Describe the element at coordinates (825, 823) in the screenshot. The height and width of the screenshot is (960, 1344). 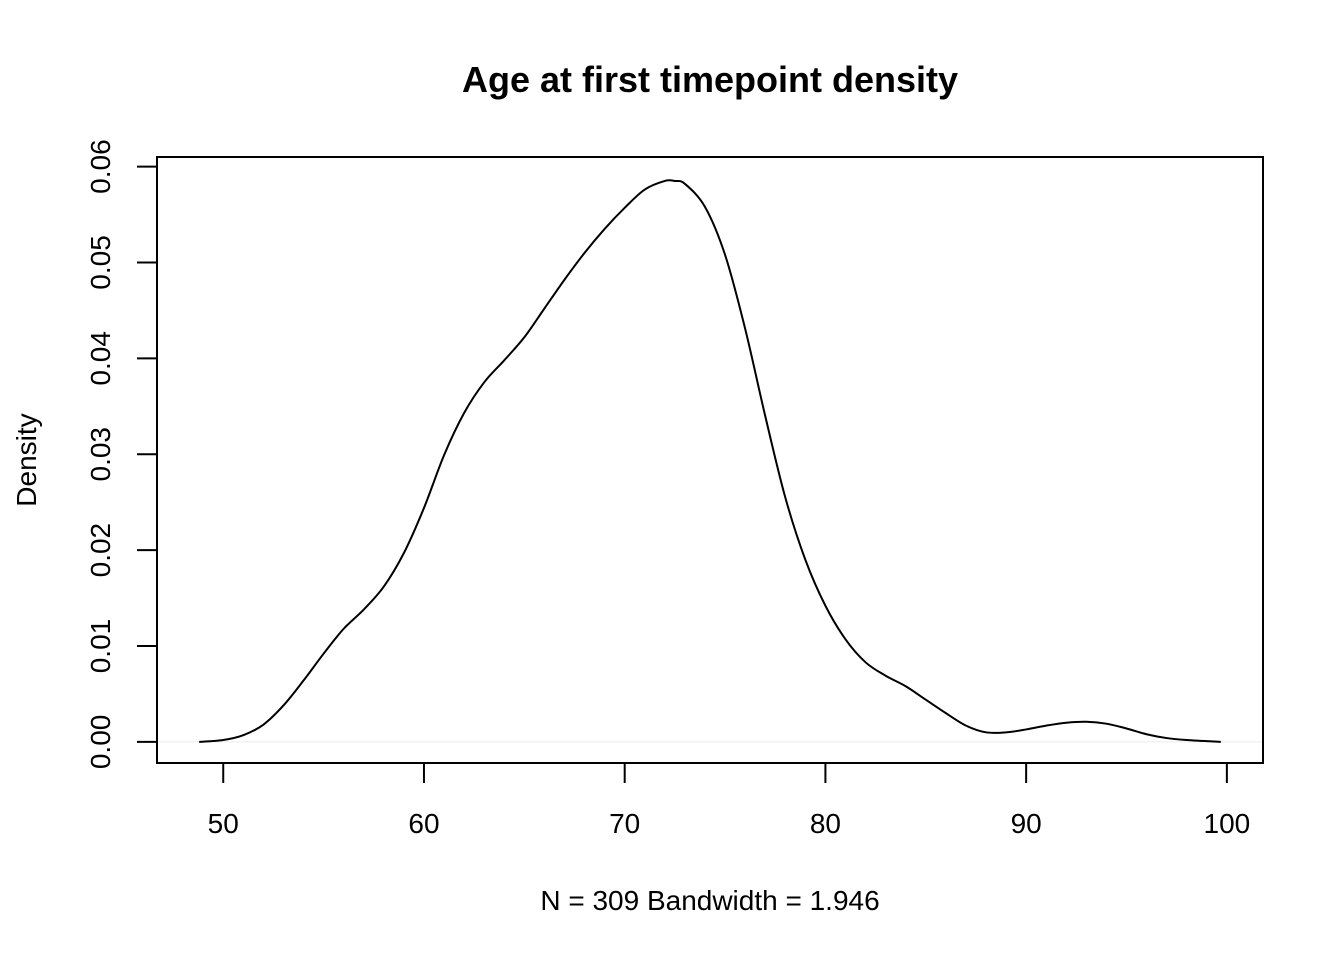
I see `x-tick-label: 80` at that location.